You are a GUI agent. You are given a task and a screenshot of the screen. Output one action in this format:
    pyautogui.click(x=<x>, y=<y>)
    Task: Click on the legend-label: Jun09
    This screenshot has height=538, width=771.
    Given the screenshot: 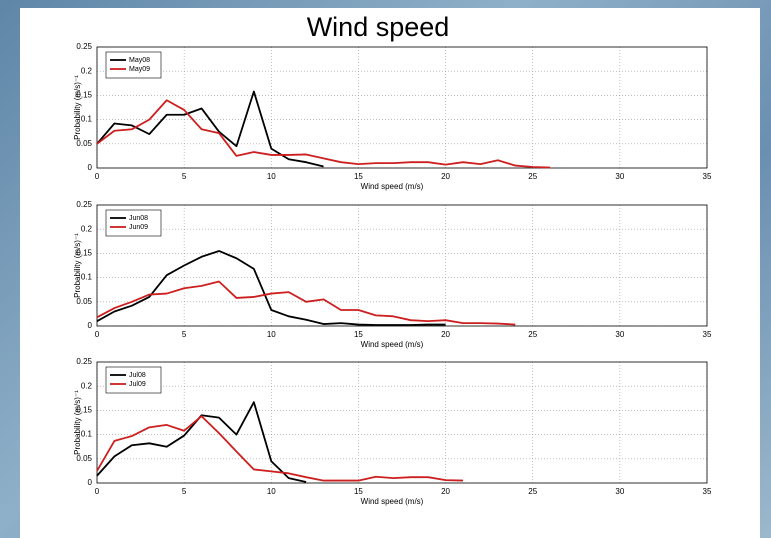 What is the action you would take?
    pyautogui.click(x=138, y=227)
    